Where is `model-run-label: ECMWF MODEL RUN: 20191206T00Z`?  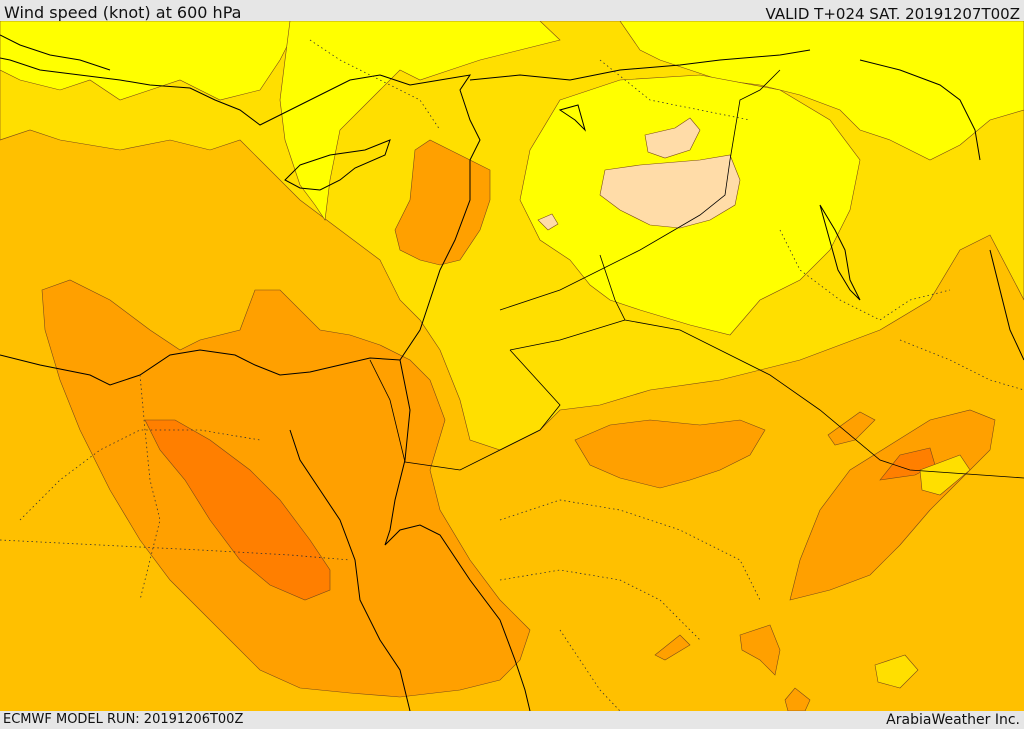 model-run-label: ECMWF MODEL RUN: 20191206T00Z is located at coordinates (123, 719).